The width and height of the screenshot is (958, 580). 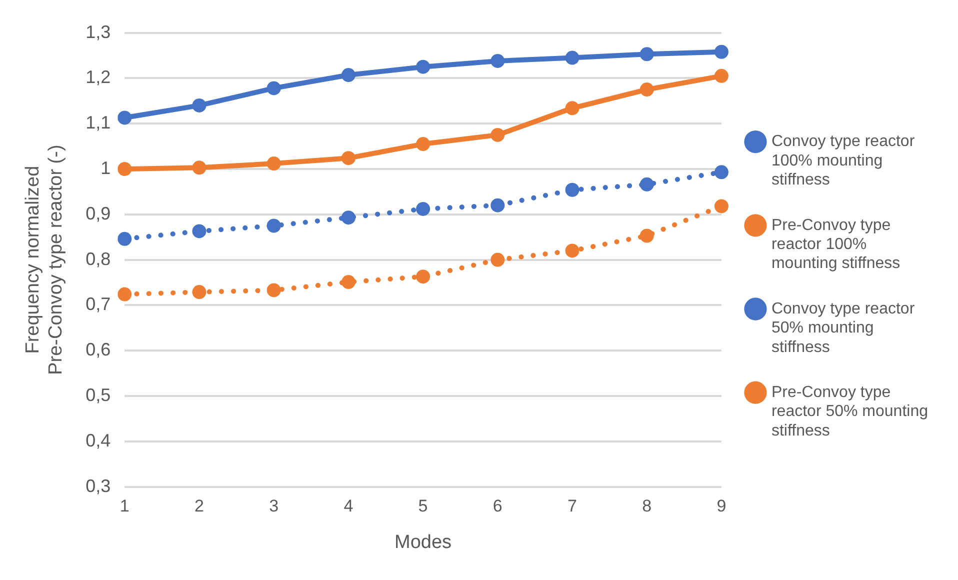 What do you see at coordinates (125, 506) in the screenshot?
I see `x-tick-label: 1` at bounding box center [125, 506].